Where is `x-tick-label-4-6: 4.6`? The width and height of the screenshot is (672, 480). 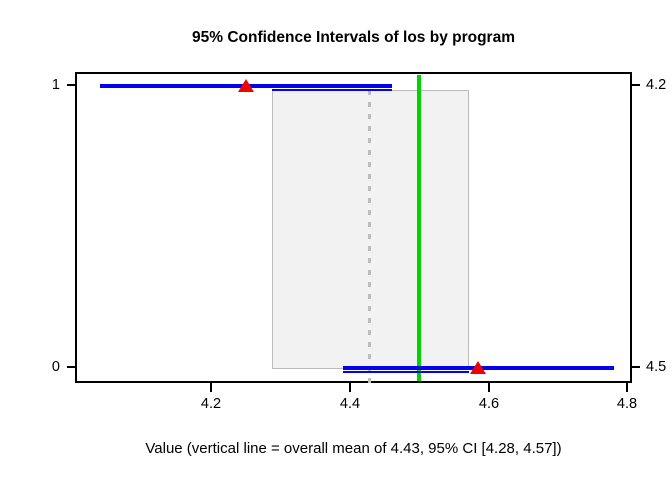 x-tick-label-4-6: 4.6 is located at coordinates (489, 404).